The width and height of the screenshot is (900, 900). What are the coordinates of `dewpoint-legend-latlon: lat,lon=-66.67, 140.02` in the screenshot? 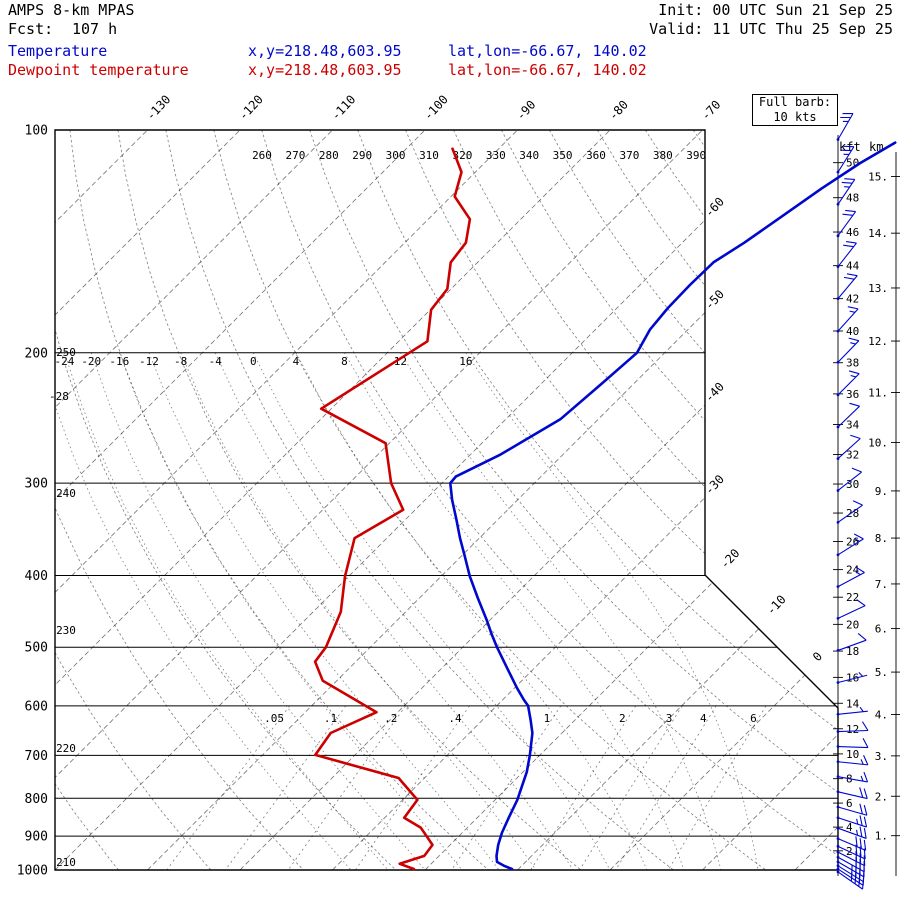 It's located at (547, 70).